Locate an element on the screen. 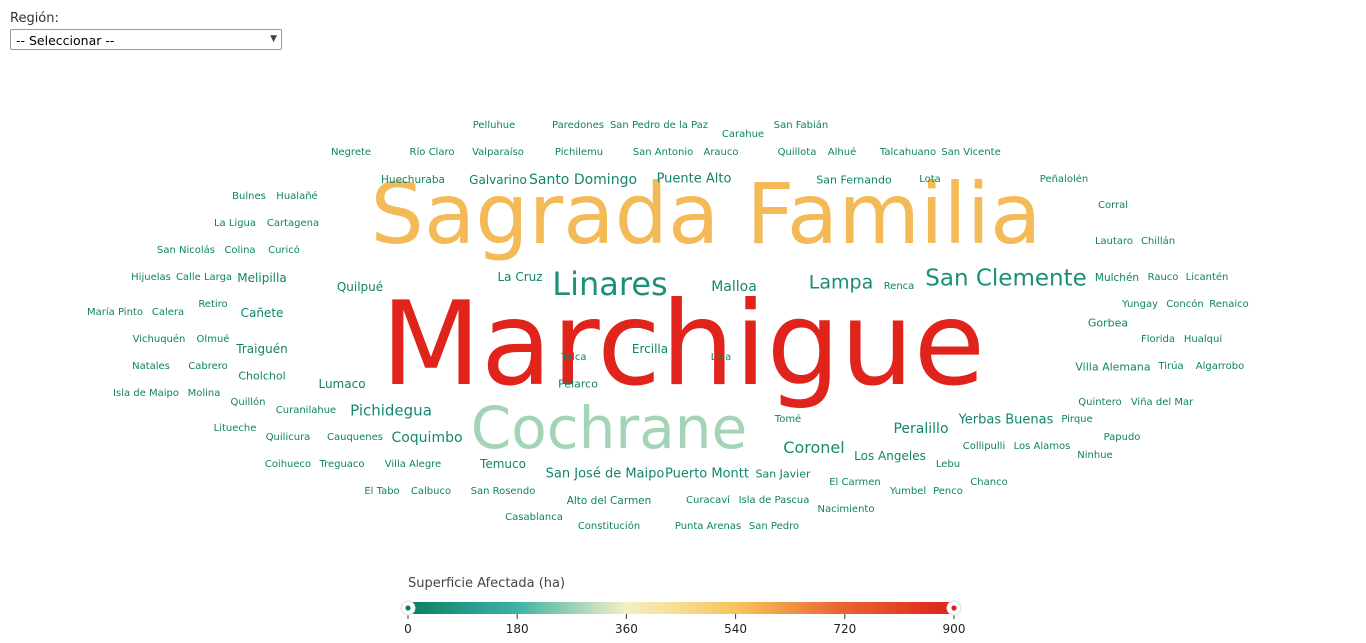 The width and height of the screenshot is (1366, 643). word-papudo: Papudo is located at coordinates (1122, 437).